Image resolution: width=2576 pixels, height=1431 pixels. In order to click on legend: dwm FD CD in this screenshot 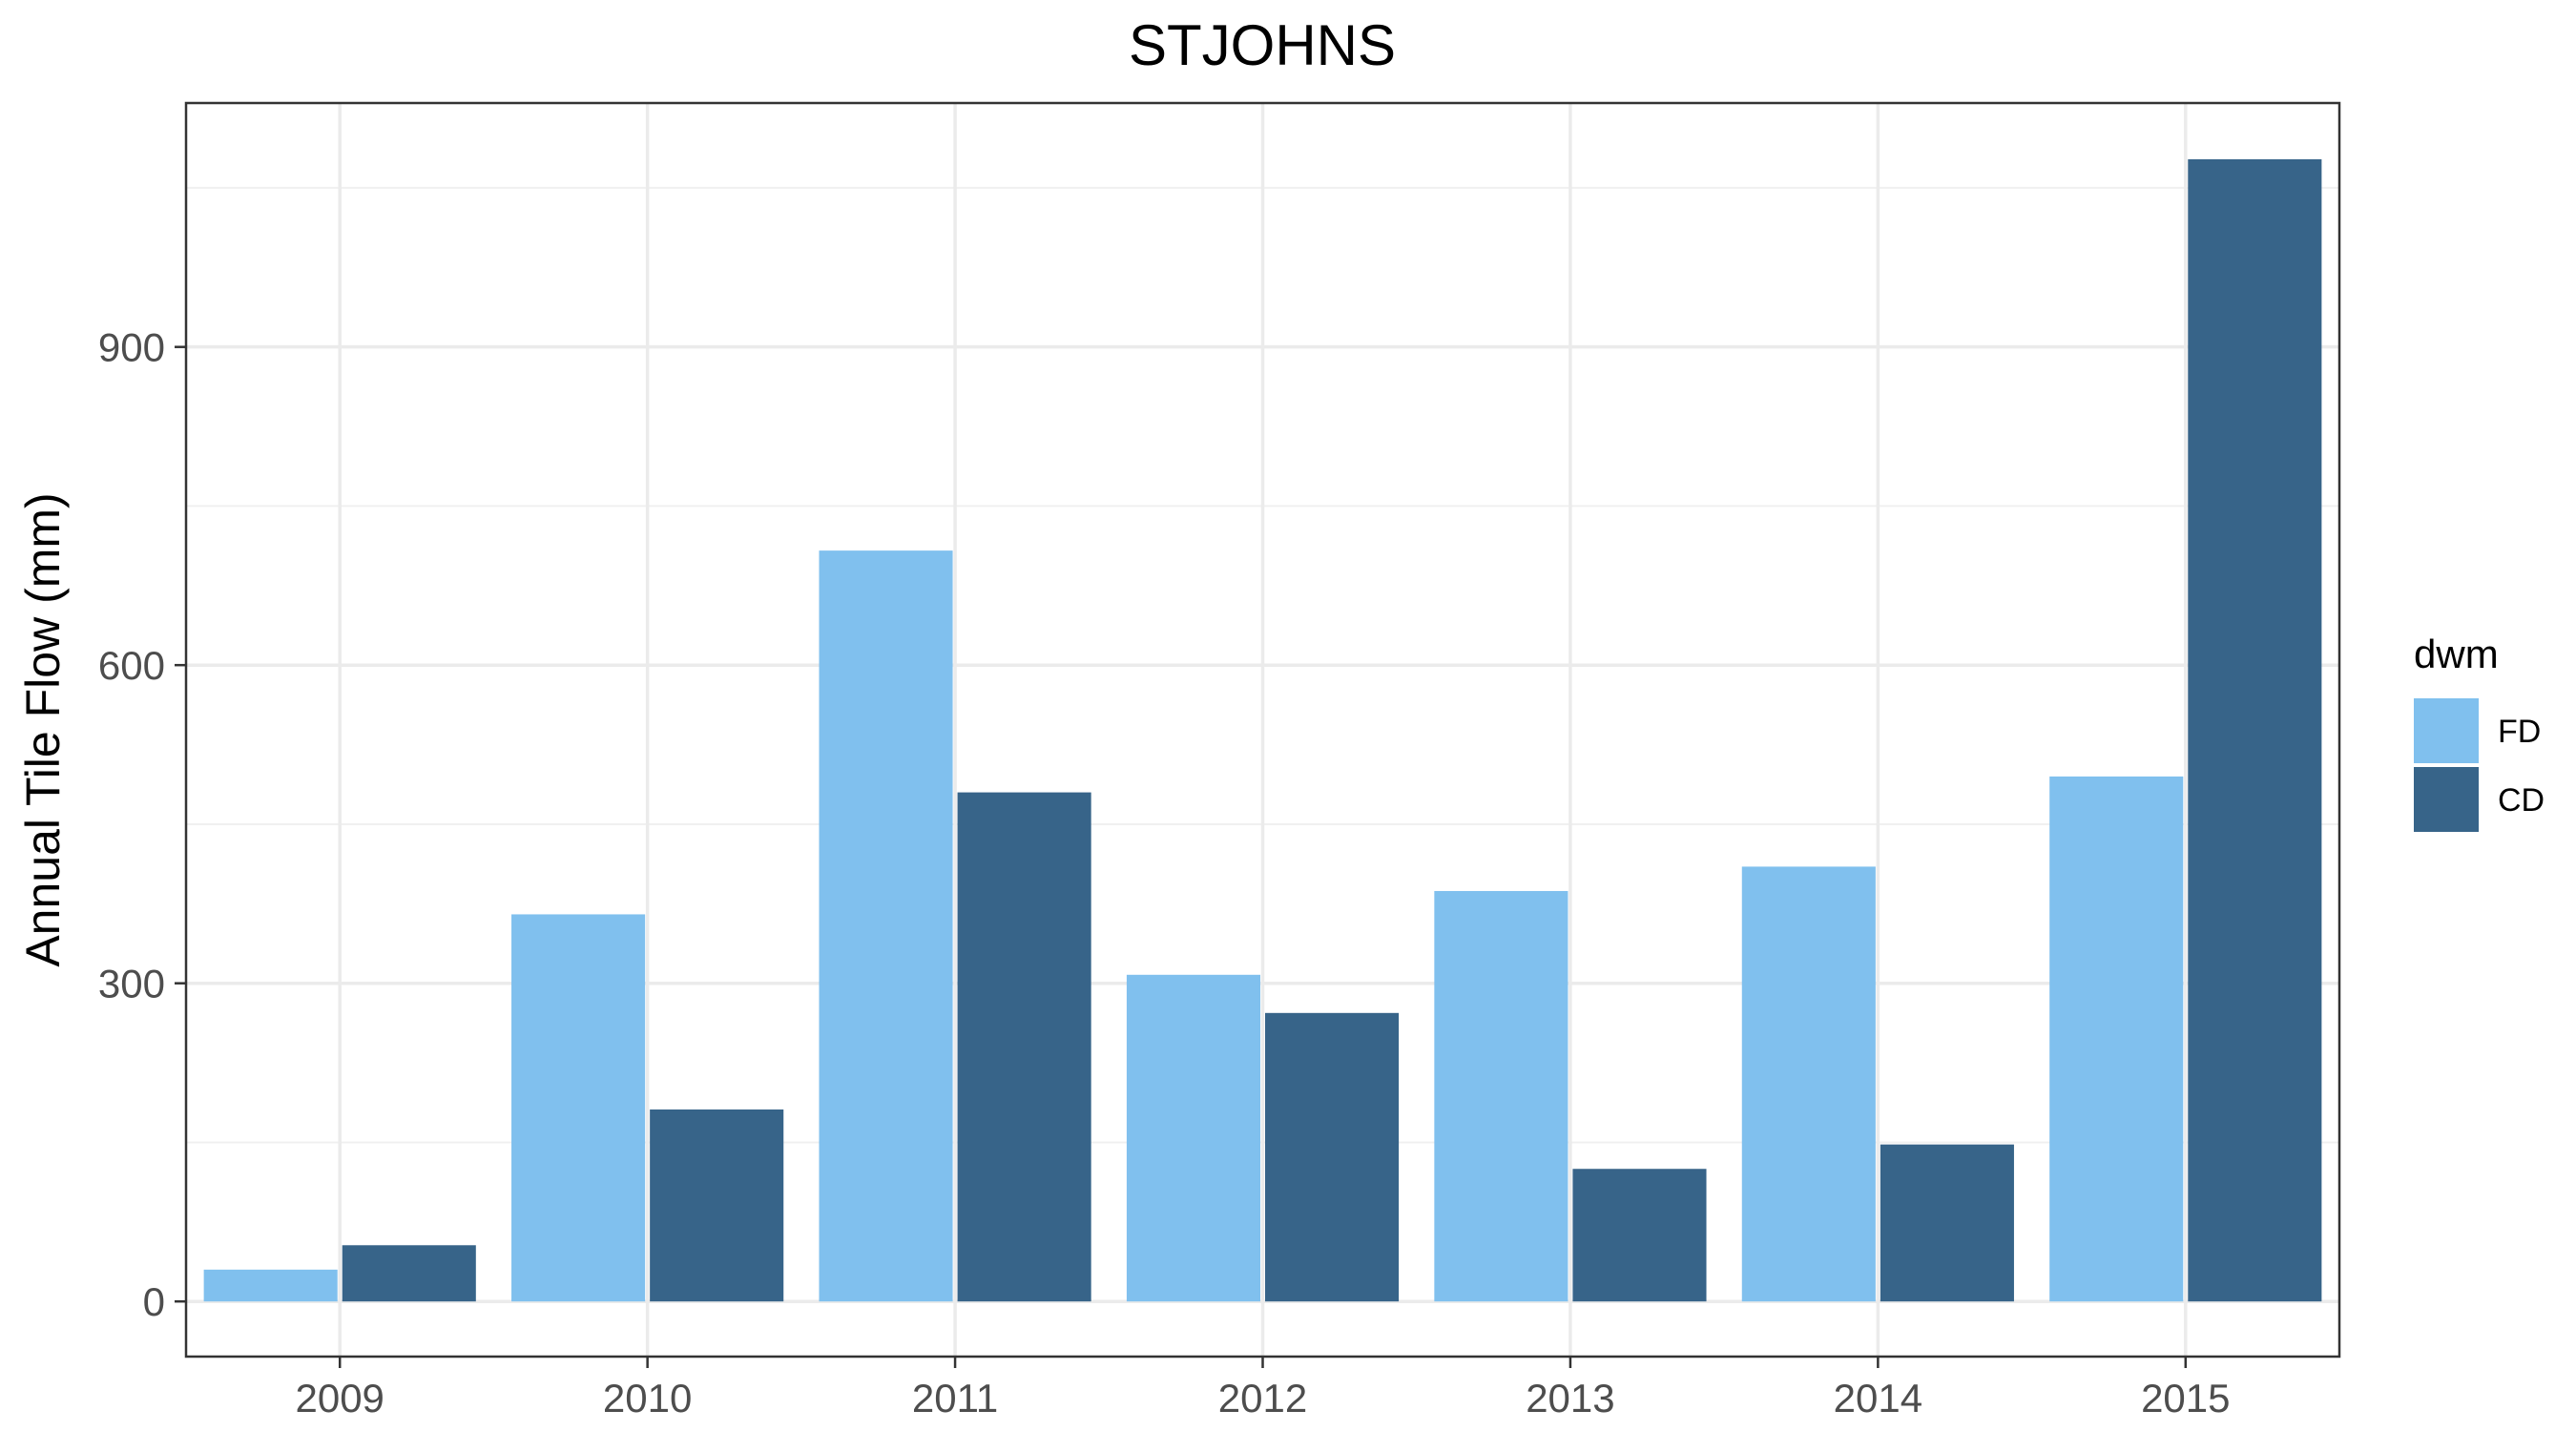, I will do `click(2479, 732)`.